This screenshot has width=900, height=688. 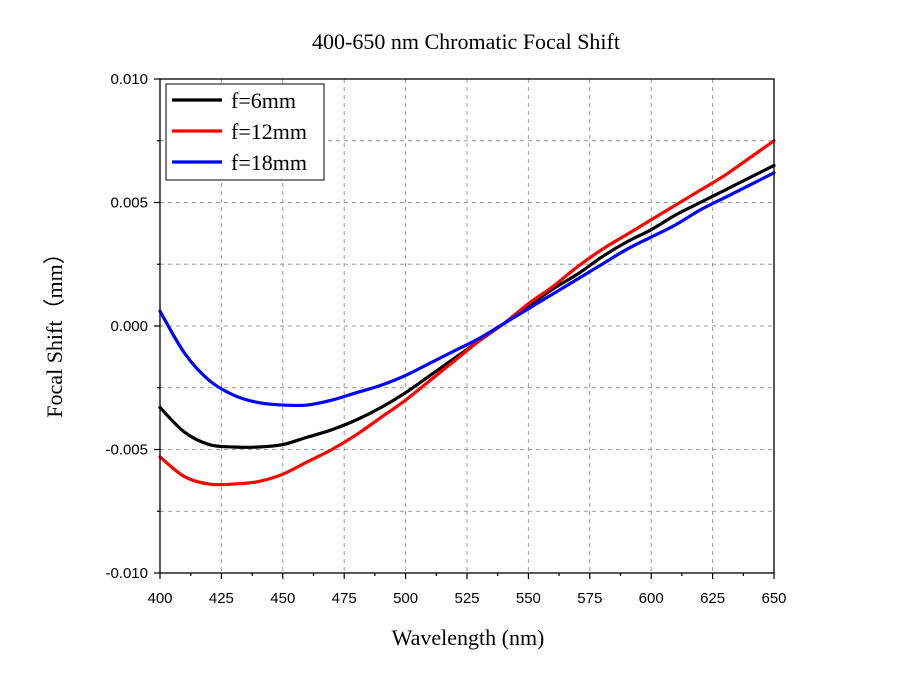 I want to click on x-tick-label: 525, so click(x=466, y=598).